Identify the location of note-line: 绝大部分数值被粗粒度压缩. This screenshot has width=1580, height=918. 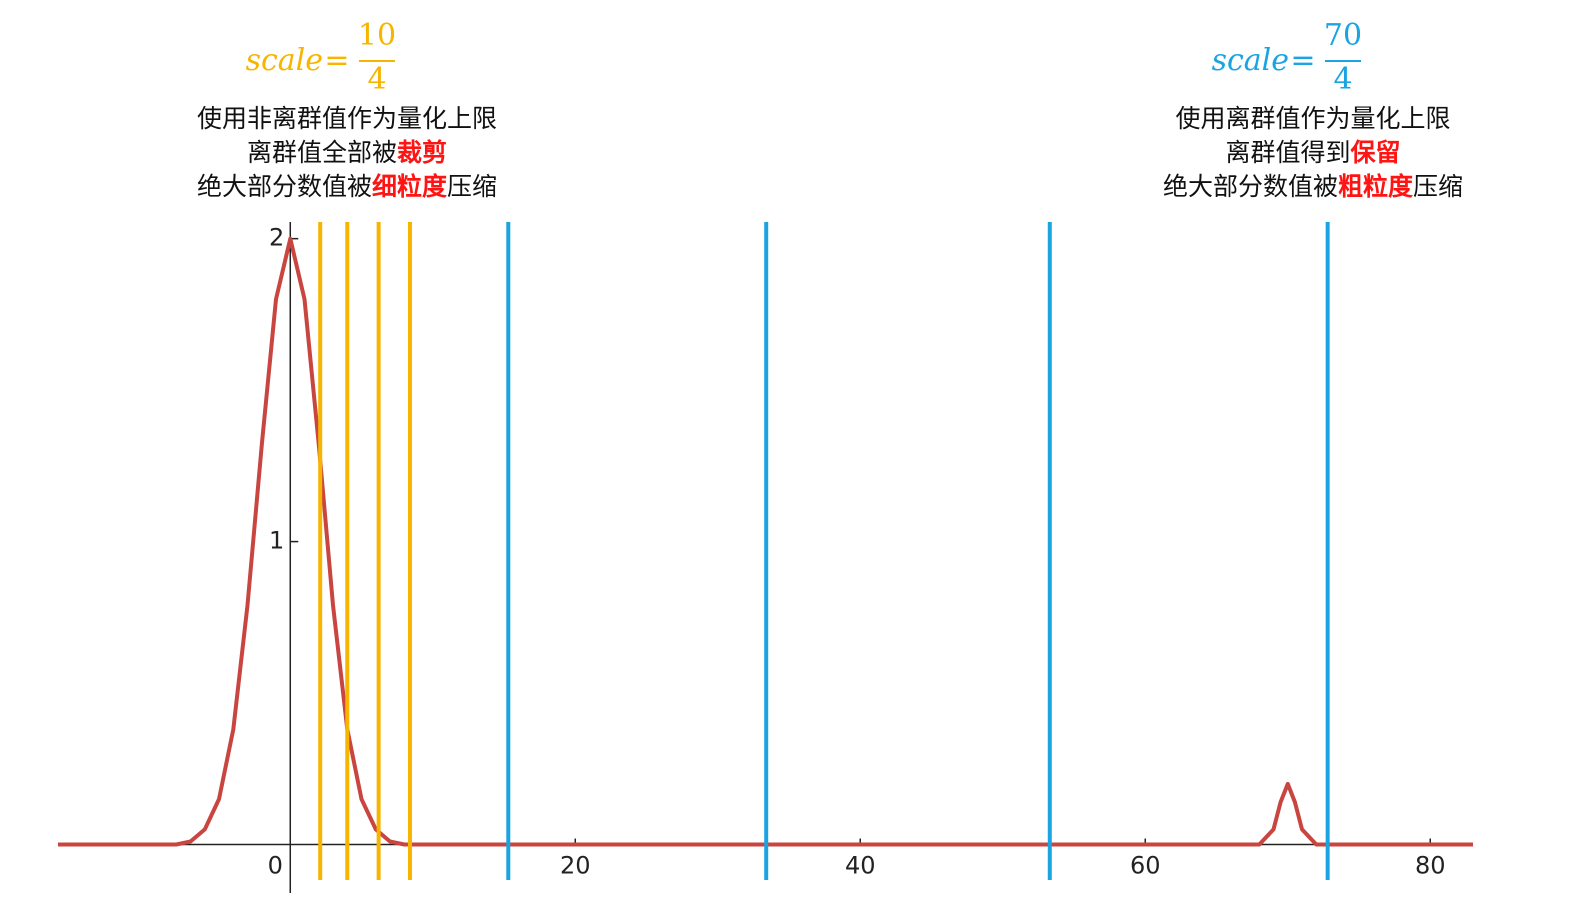
(1313, 186).